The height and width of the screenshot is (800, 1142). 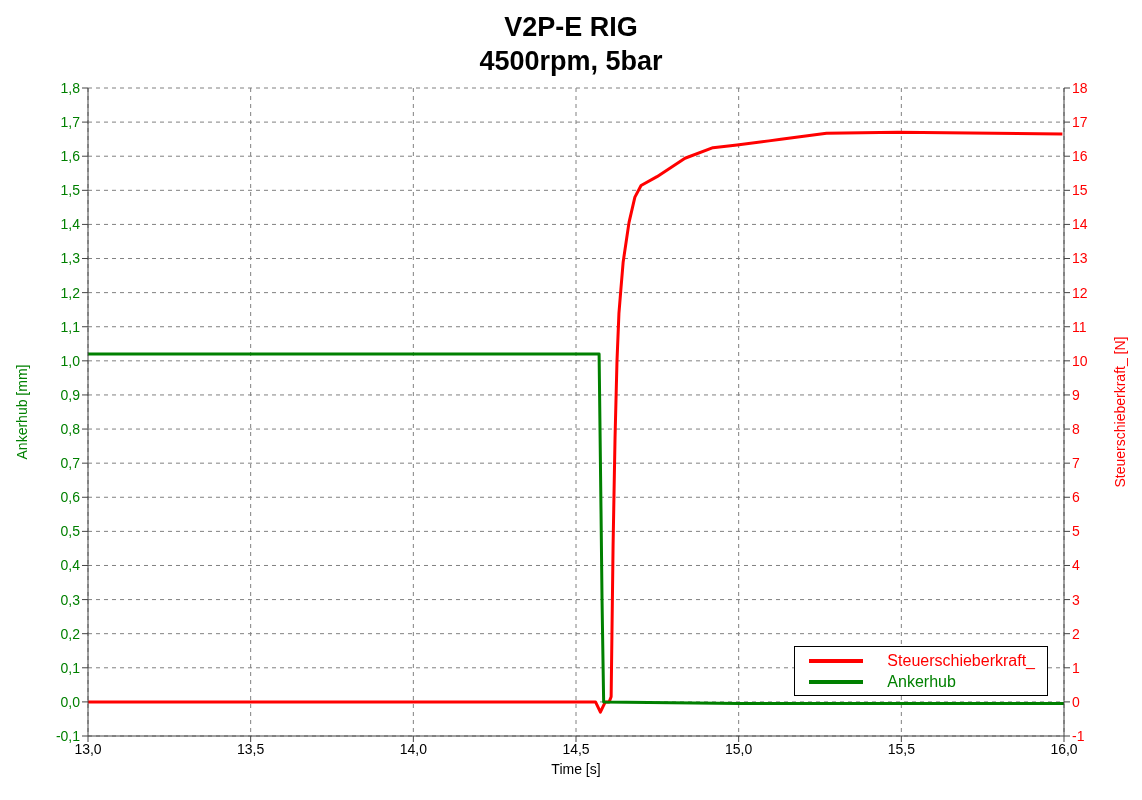 What do you see at coordinates (70, 497) in the screenshot?
I see `y-tick-label: 0,6` at bounding box center [70, 497].